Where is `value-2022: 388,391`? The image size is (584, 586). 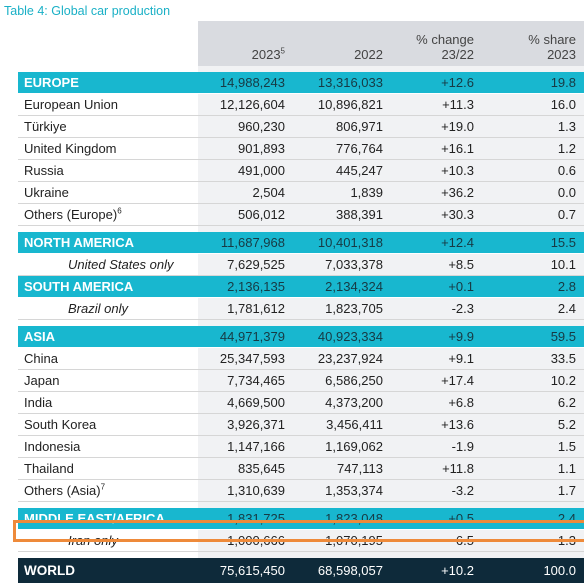 value-2022: 388,391 is located at coordinates (342, 214).